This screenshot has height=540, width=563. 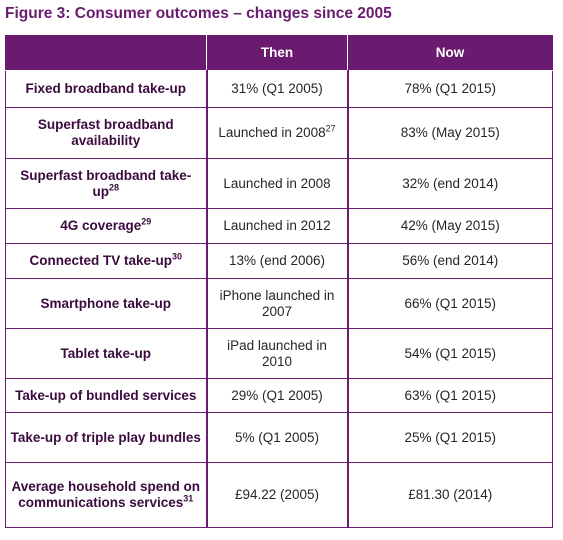 What do you see at coordinates (106, 89) in the screenshot?
I see `row-label: Fixed broadband take-up` at bounding box center [106, 89].